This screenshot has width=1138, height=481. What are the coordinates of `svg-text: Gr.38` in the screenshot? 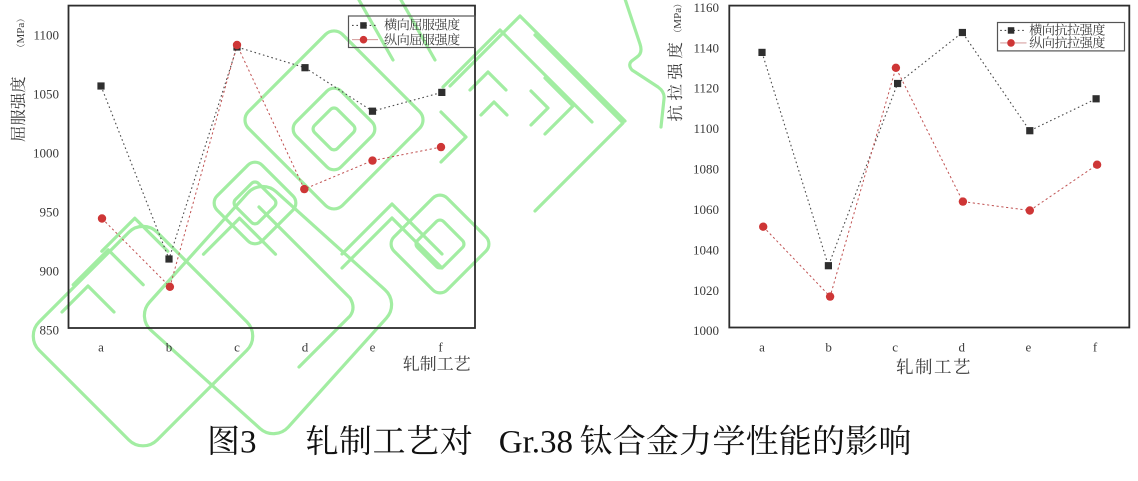 It's located at (536, 443).